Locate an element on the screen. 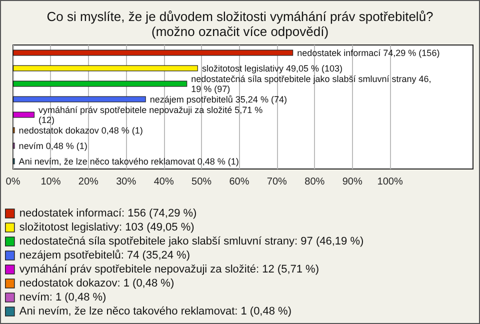 The width and height of the screenshot is (480, 324). legend-label: vymáhání práv spotřebitele nepovažuji za složité: 12 (5,71 %) is located at coordinates (169, 270).